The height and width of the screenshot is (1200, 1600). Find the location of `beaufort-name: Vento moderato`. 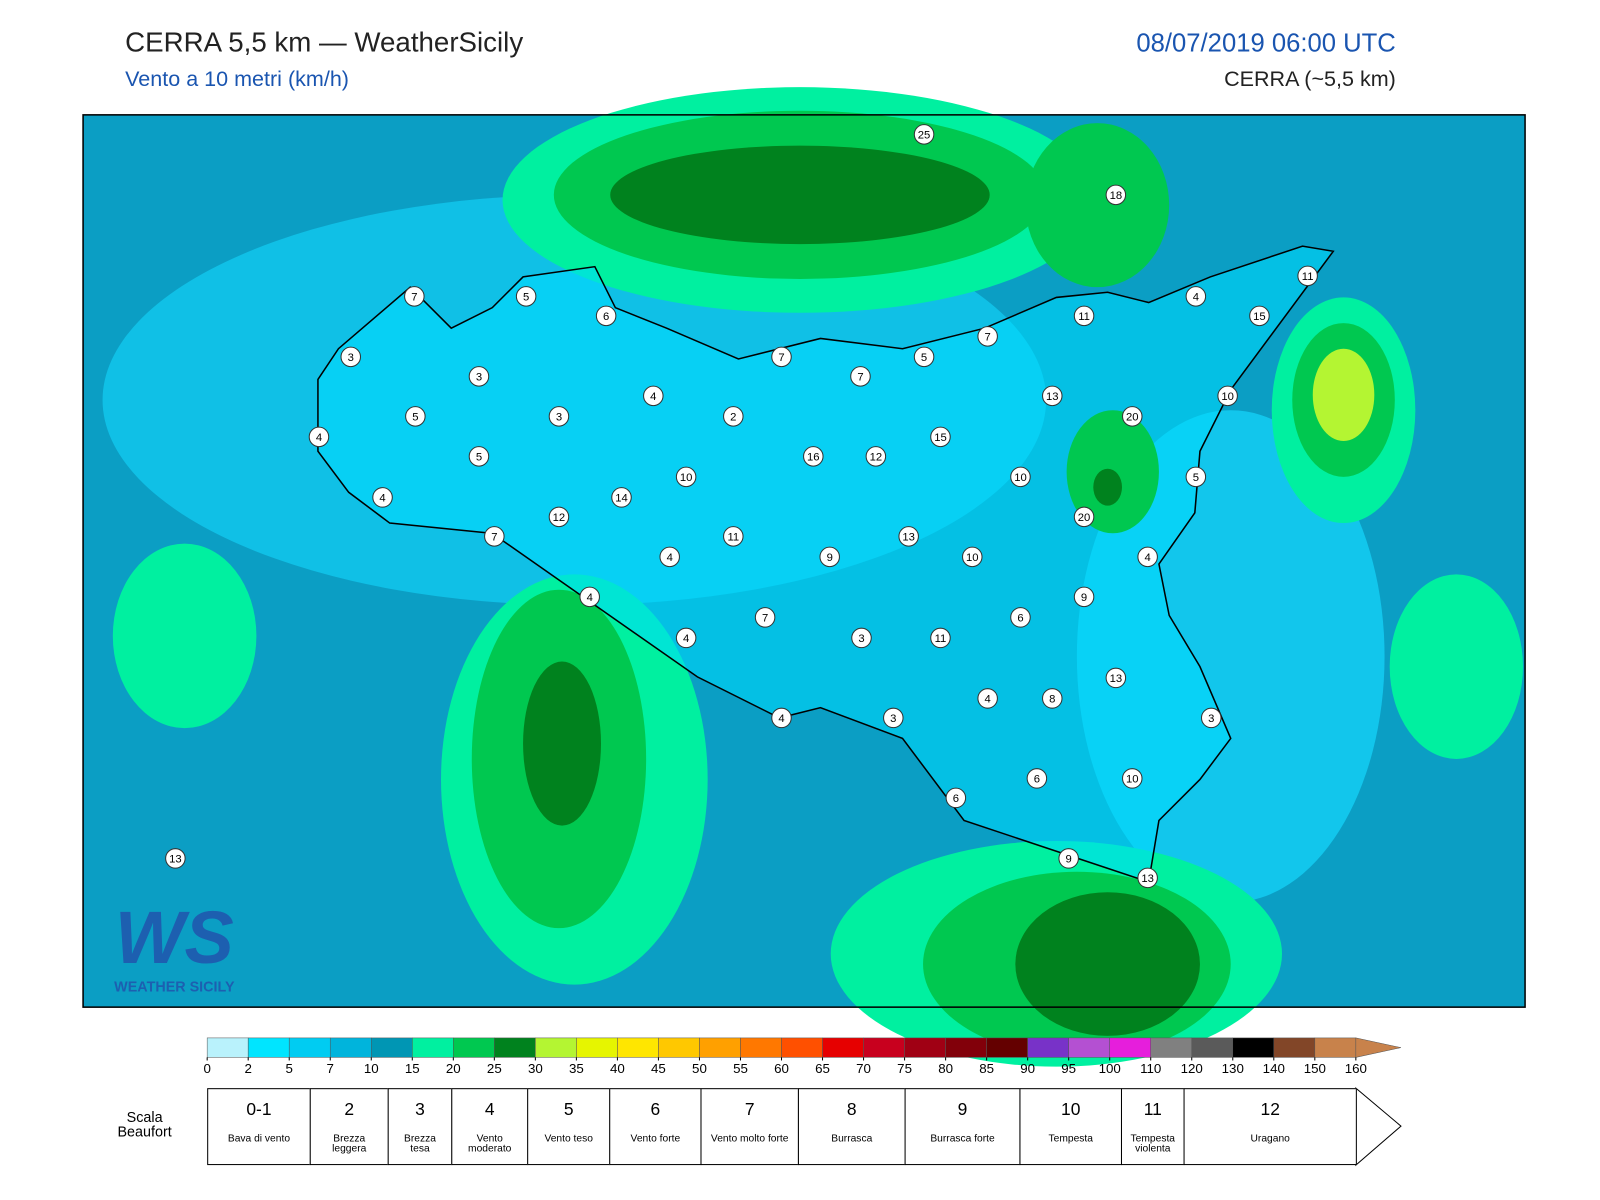

beaufort-name: Vento moderato is located at coordinates (490, 1144).